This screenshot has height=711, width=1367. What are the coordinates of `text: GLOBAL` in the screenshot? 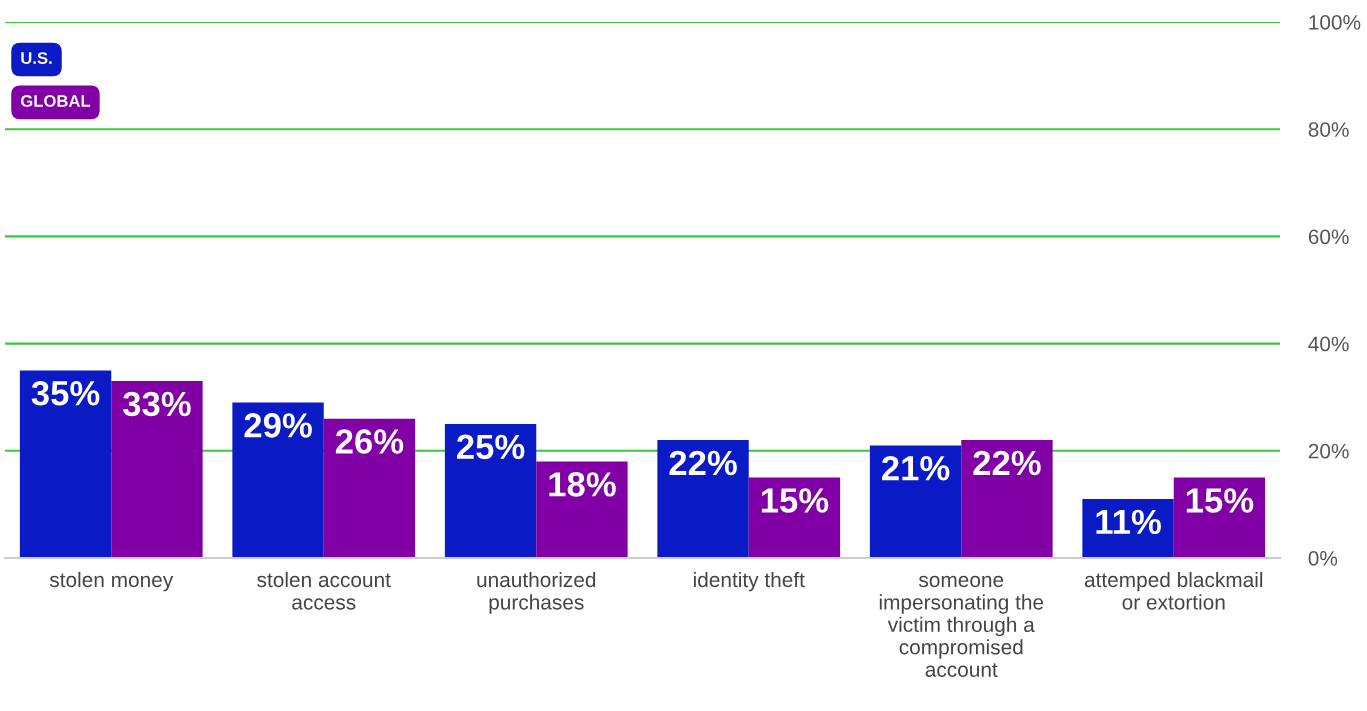 It's located at (55, 101).